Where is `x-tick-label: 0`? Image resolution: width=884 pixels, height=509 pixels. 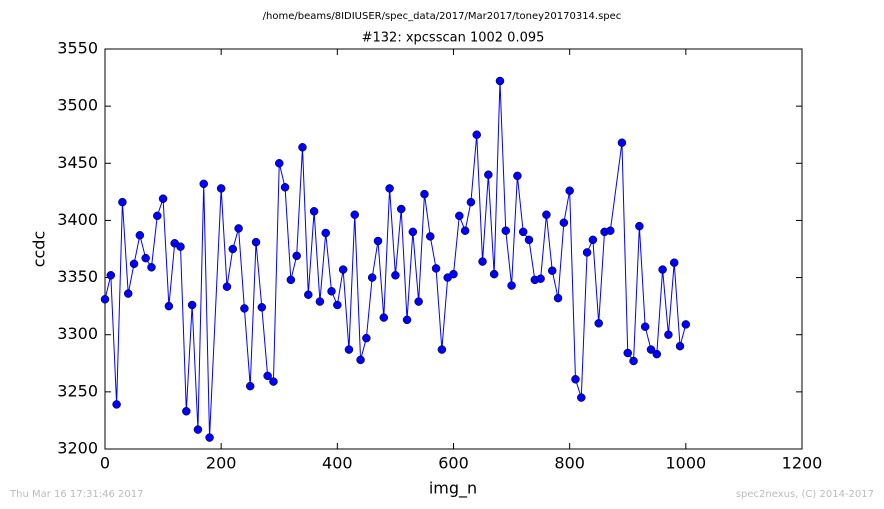
x-tick-label: 0 is located at coordinates (105, 463).